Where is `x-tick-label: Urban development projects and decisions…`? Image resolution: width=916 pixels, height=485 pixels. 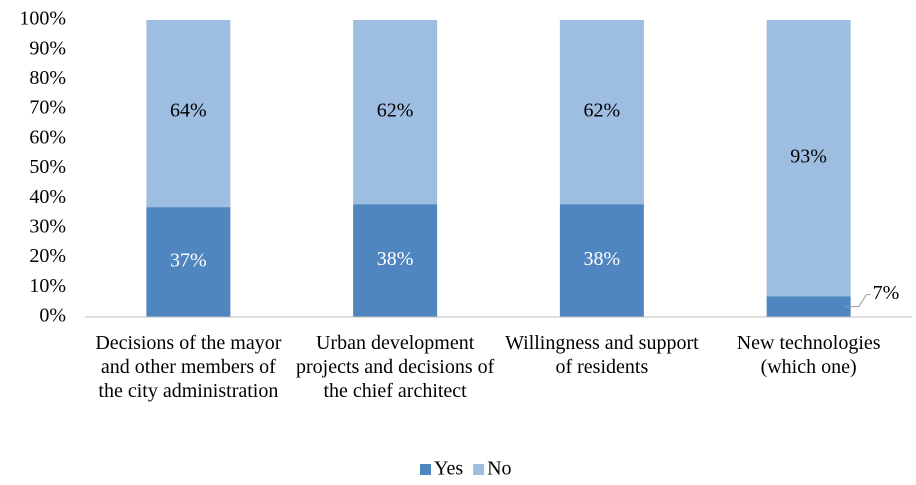 x-tick-label: Urban development projects and decisions… is located at coordinates (395, 367).